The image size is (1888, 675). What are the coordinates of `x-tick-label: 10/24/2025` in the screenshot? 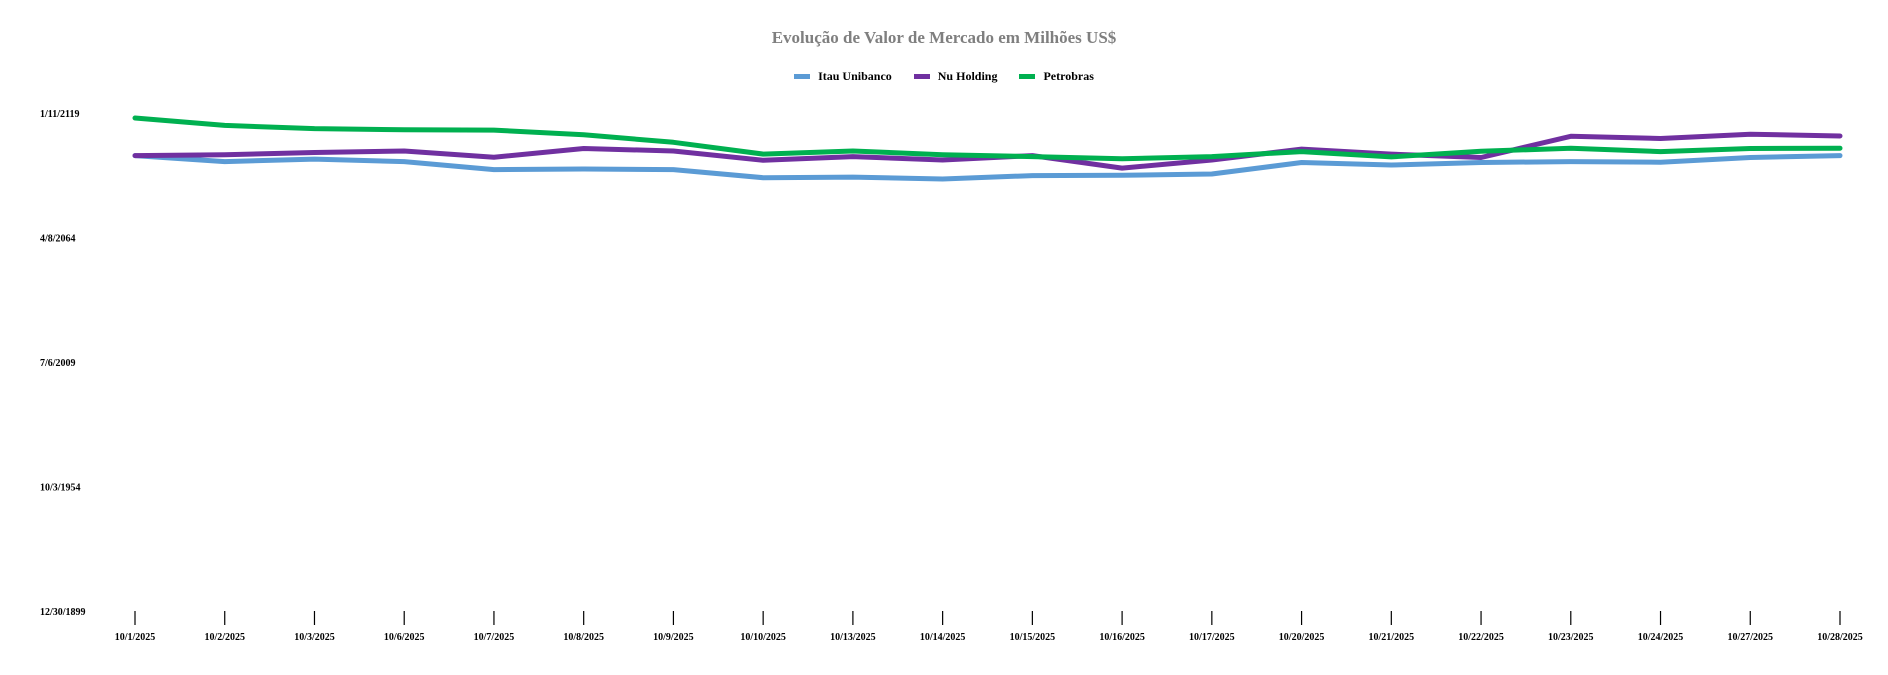 It's located at (1661, 637).